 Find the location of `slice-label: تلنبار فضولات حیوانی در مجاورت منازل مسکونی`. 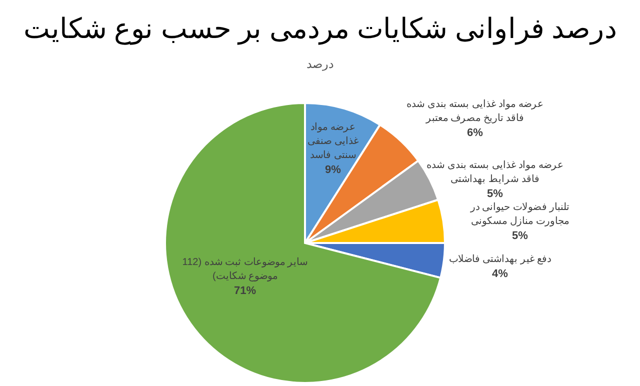

slice-label: تلنبار فضولات حیوانی در مجاورت منازل مسکونی is located at coordinates (519, 214).